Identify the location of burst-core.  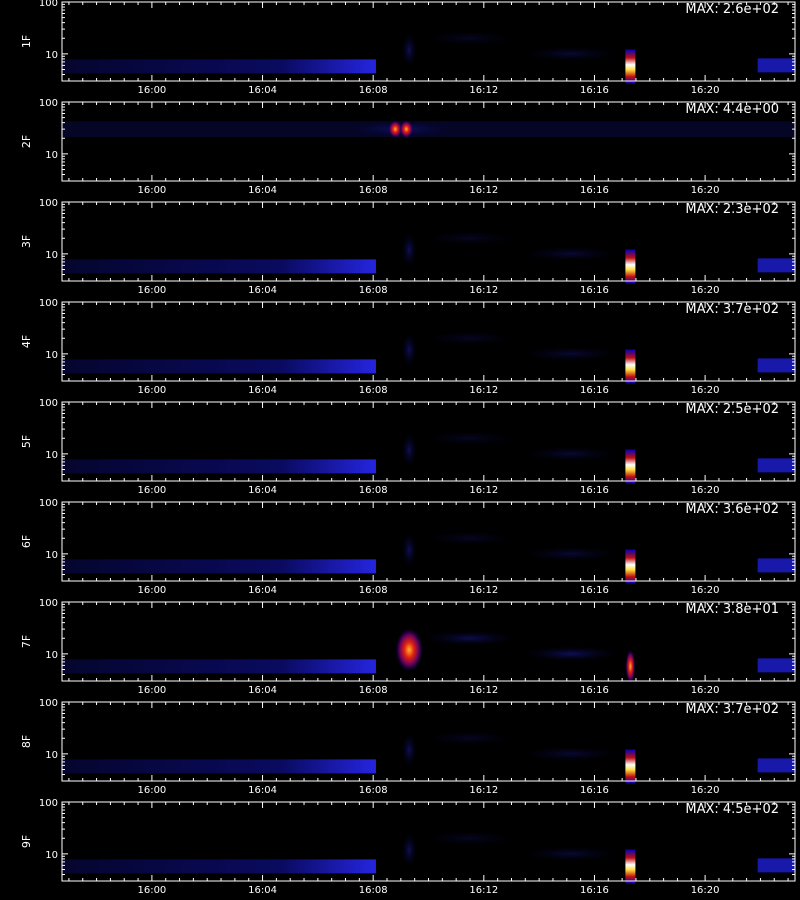
(406, 129).